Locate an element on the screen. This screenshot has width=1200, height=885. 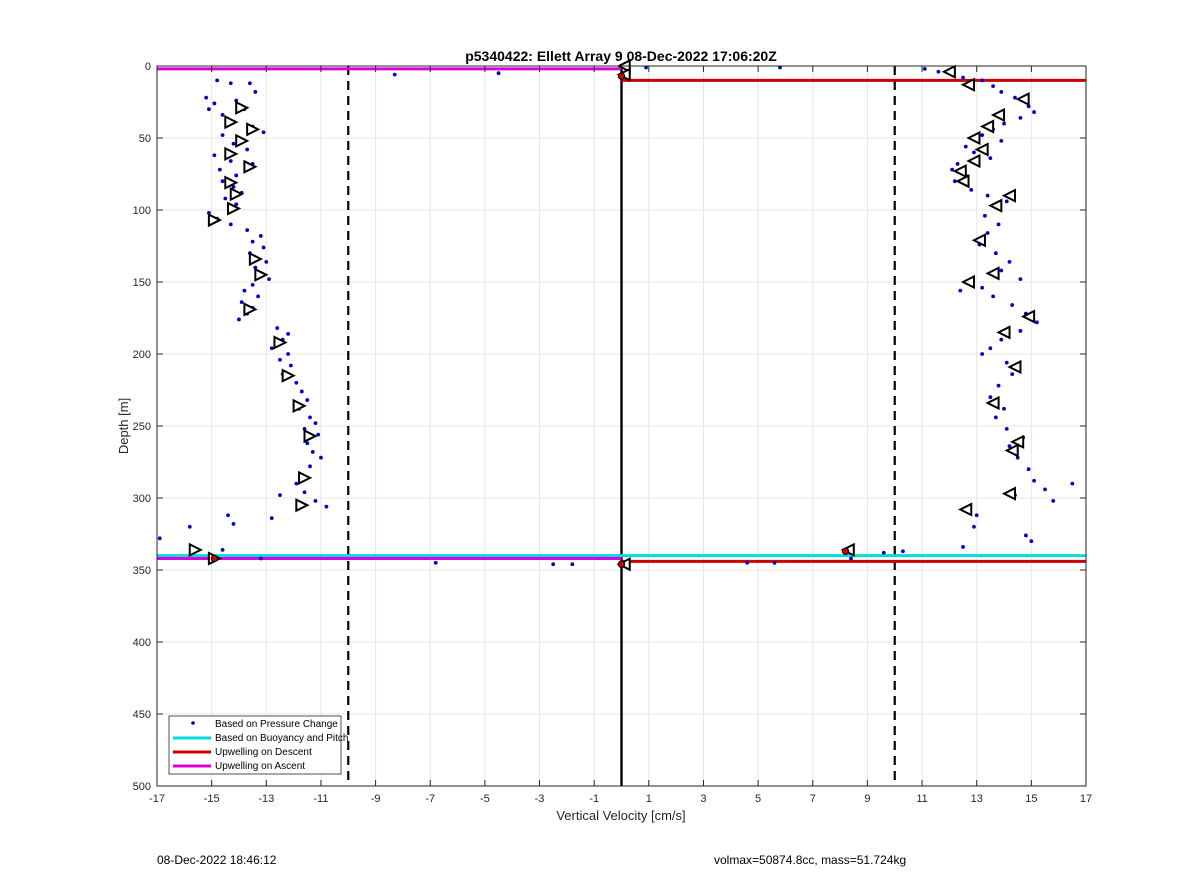
x-tick-label: -5 is located at coordinates (485, 799).